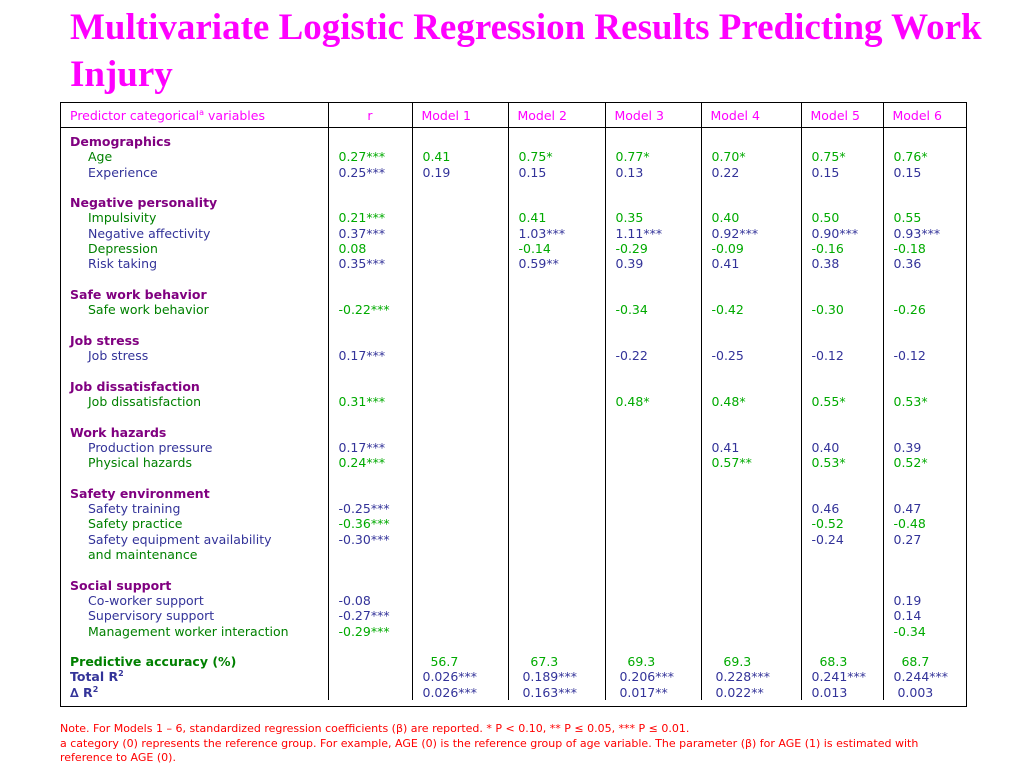  Describe the element at coordinates (842, 402) in the screenshot. I see `model-5-value: 0.55*` at that location.